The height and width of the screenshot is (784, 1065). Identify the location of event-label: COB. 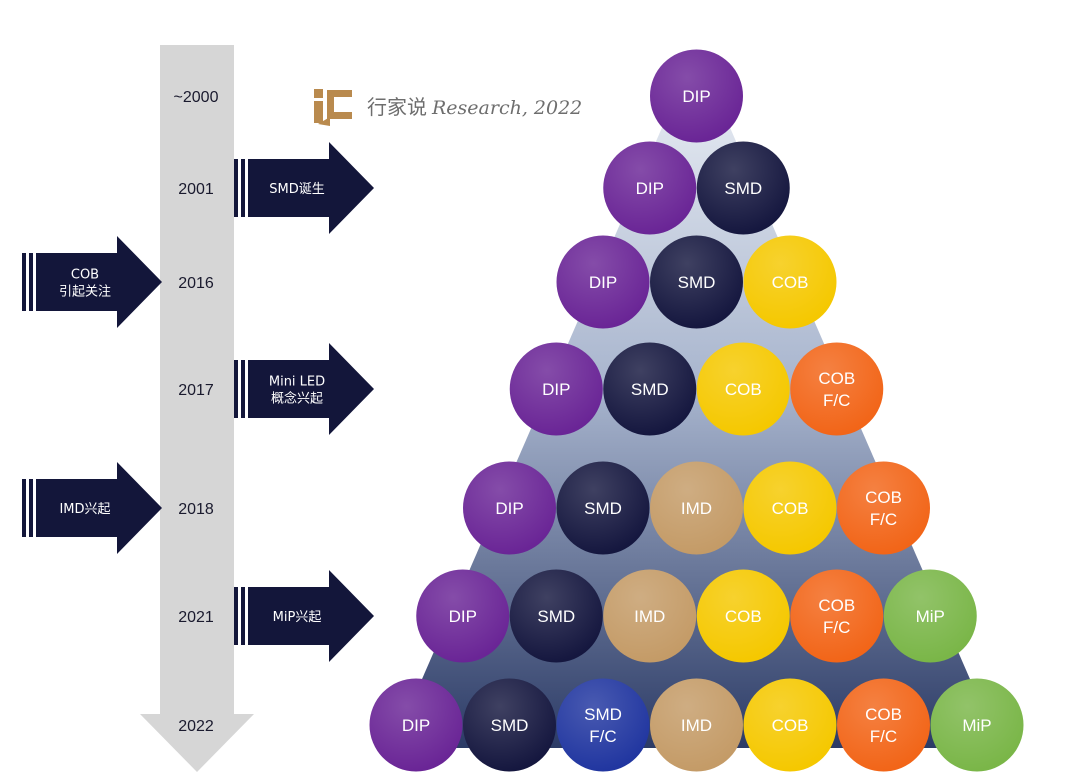
(85, 275).